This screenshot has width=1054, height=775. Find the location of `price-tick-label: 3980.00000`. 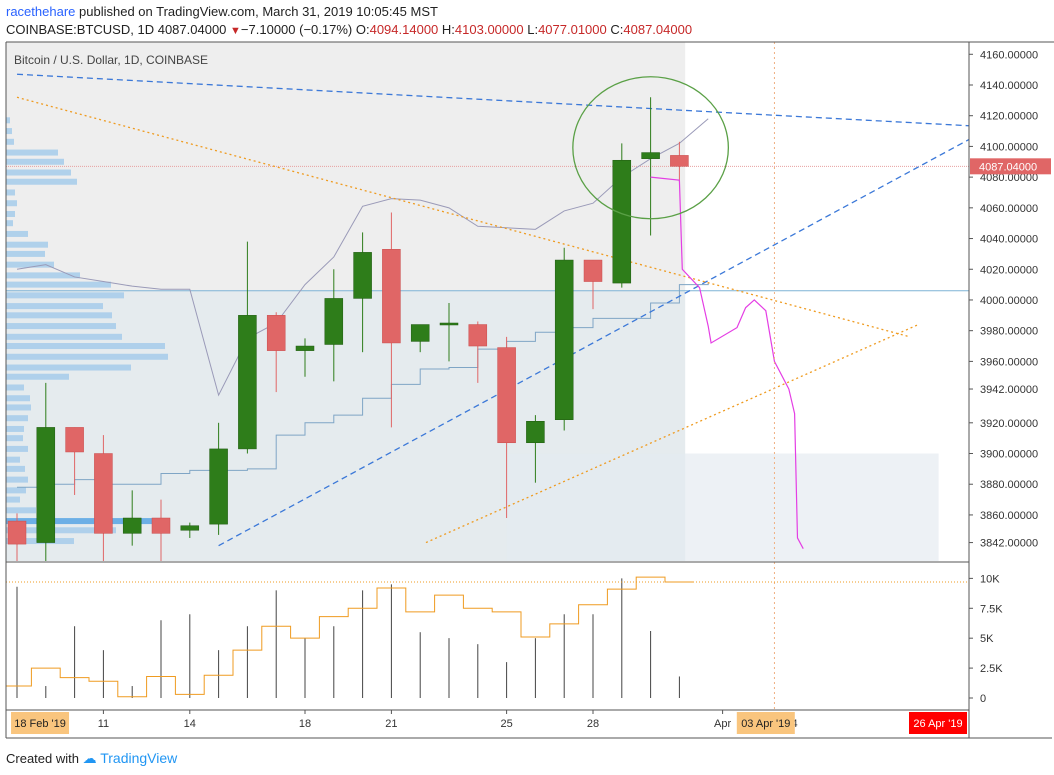

price-tick-label: 3980.00000 is located at coordinates (1009, 332).